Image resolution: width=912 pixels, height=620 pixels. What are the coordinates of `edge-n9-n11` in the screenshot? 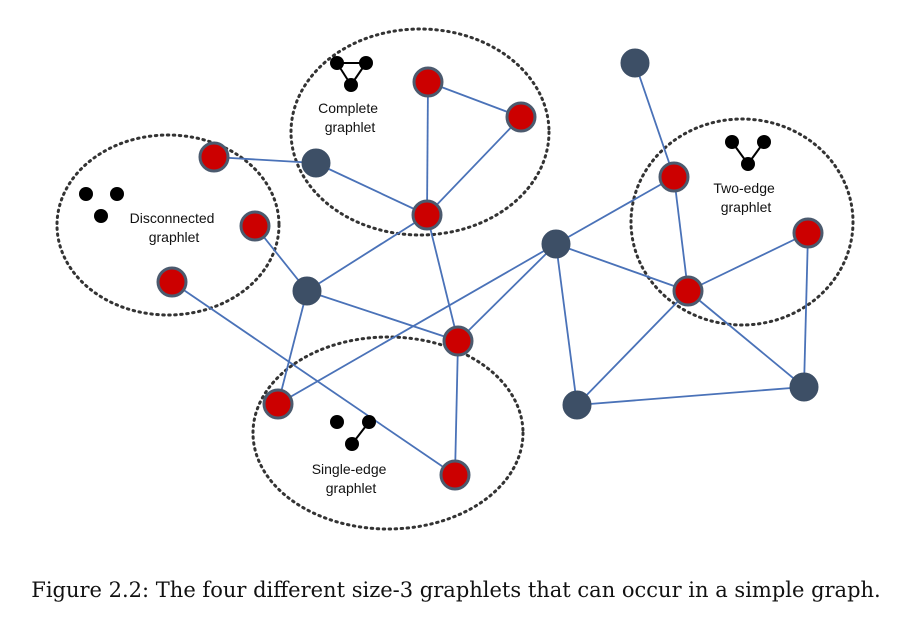 It's located at (456, 408).